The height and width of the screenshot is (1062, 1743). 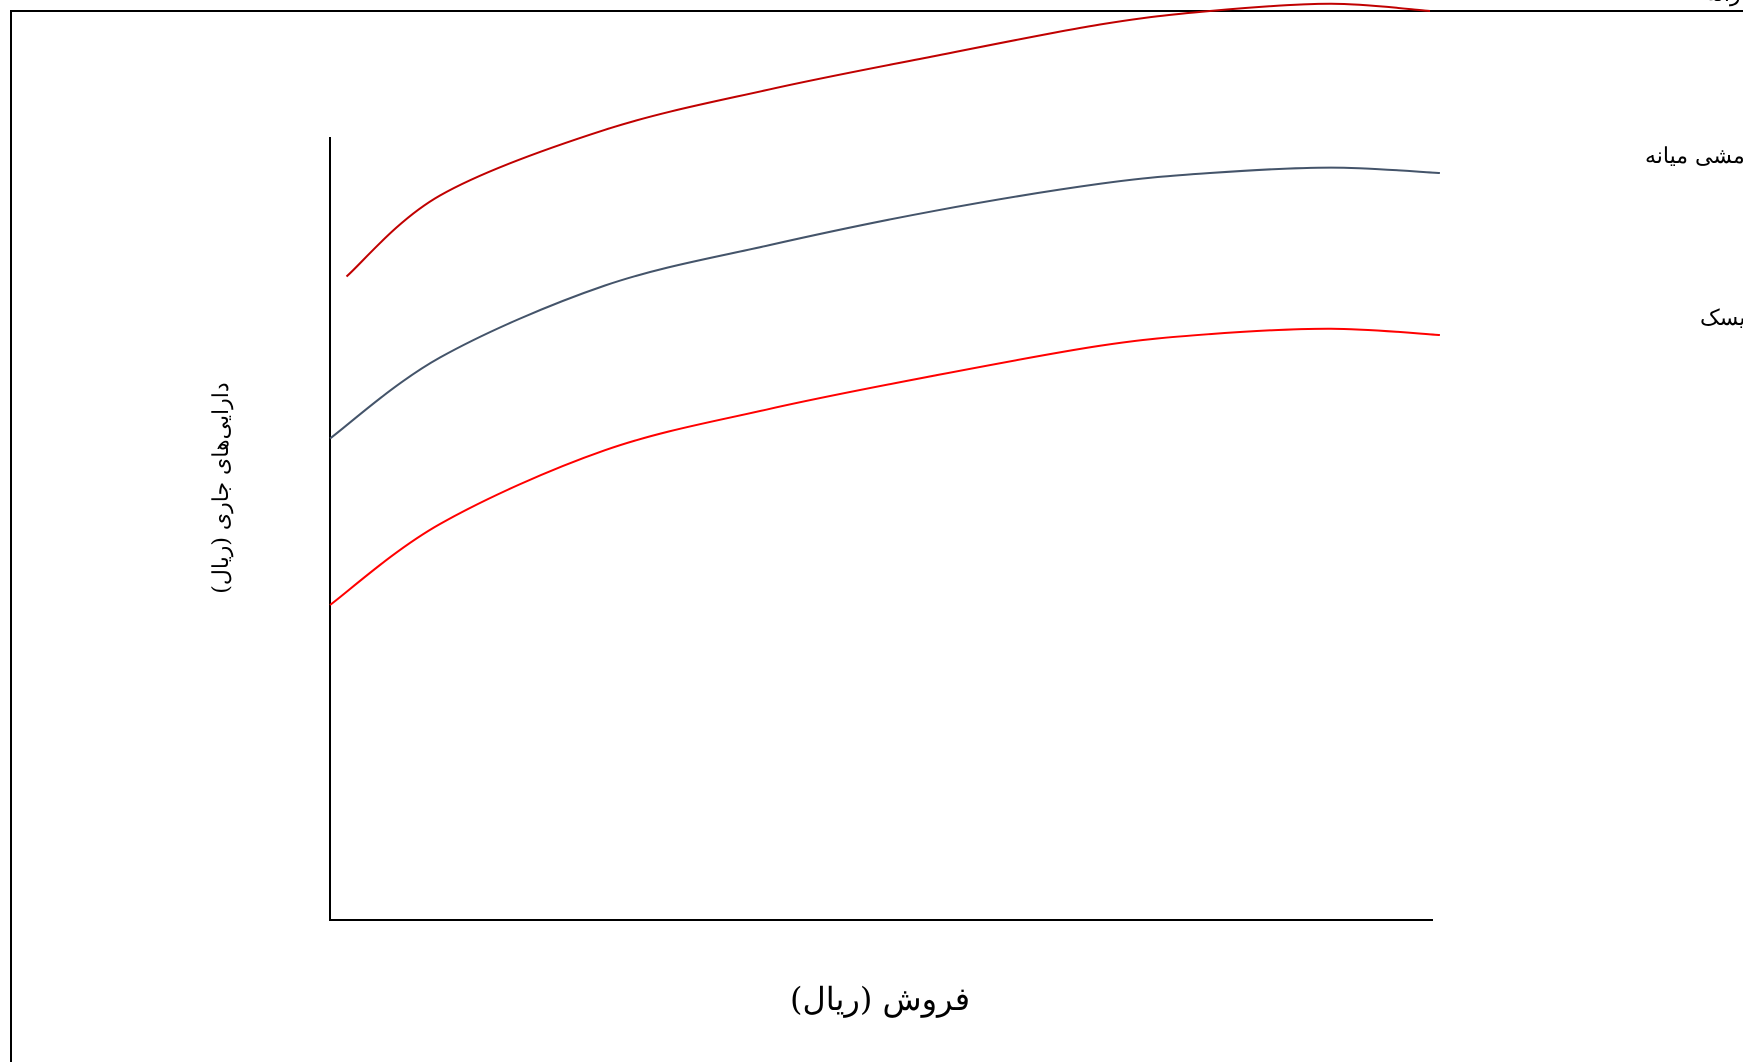 What do you see at coordinates (221, 487) in the screenshot?
I see `y-axis-label: دارایی‌های جاری (ریال)` at bounding box center [221, 487].